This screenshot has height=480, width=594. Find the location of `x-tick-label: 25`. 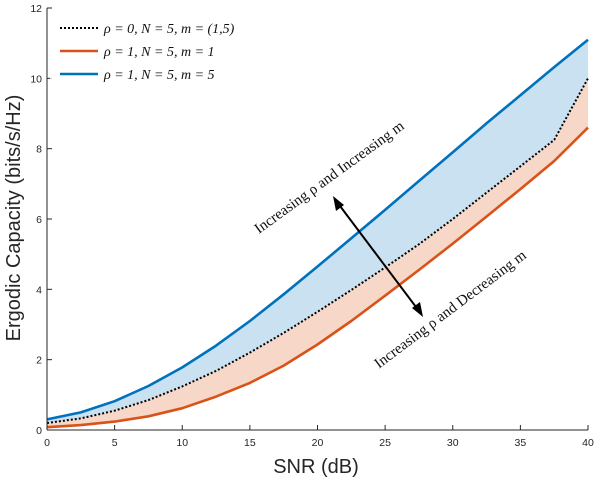

x-tick-label: 25 is located at coordinates (385, 443).